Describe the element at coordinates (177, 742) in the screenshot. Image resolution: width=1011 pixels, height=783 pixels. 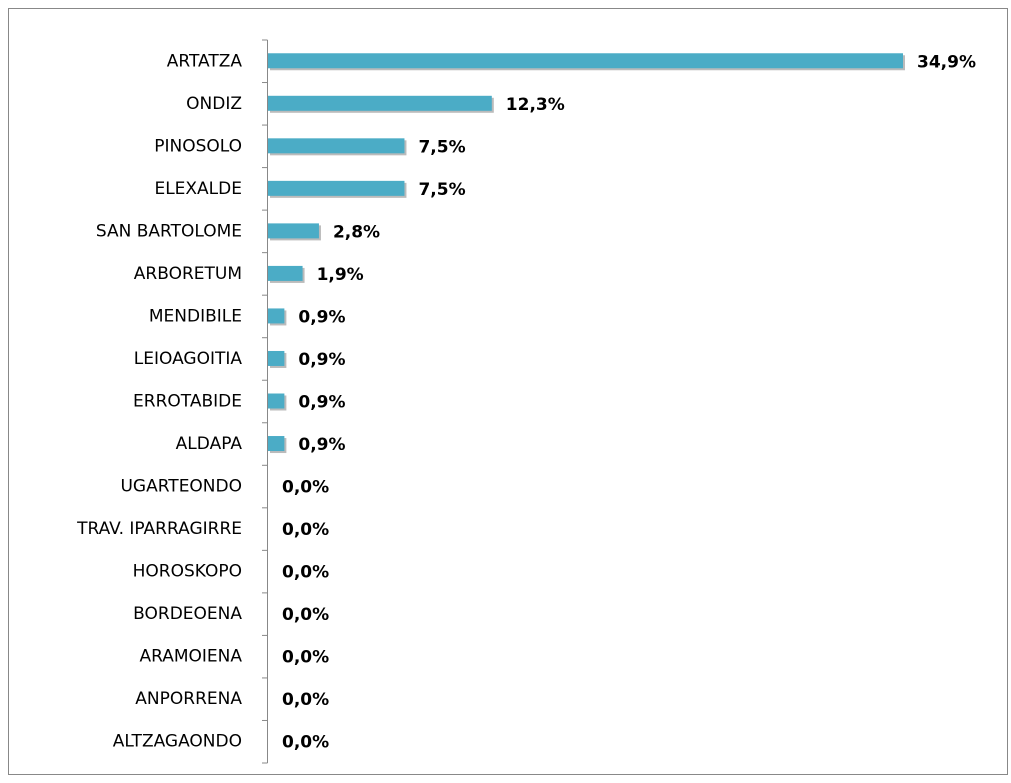
I see `y-tick-label: ALTZAGAONDO` at that location.